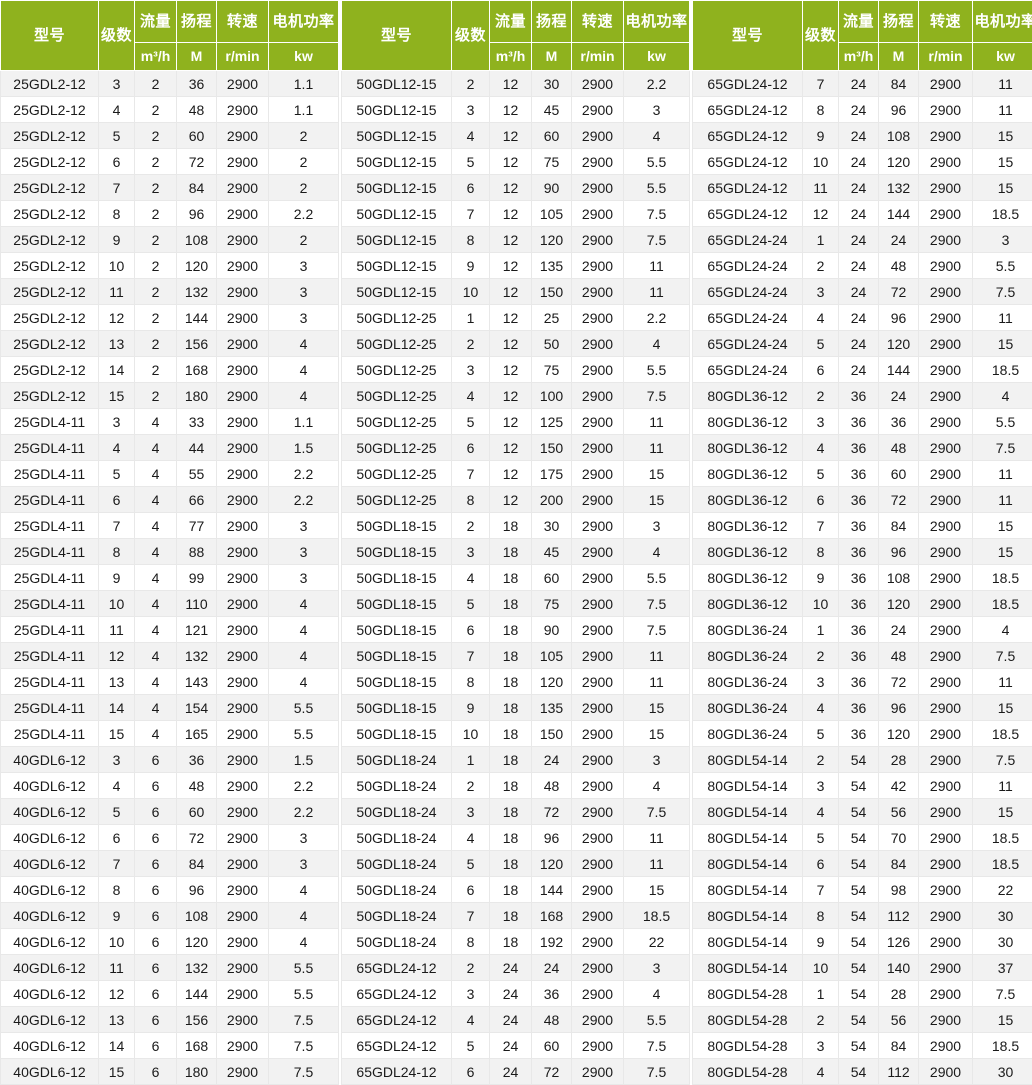 This screenshot has width=1032, height=1085. I want to click on col-unit-speed: r/min, so click(598, 57).